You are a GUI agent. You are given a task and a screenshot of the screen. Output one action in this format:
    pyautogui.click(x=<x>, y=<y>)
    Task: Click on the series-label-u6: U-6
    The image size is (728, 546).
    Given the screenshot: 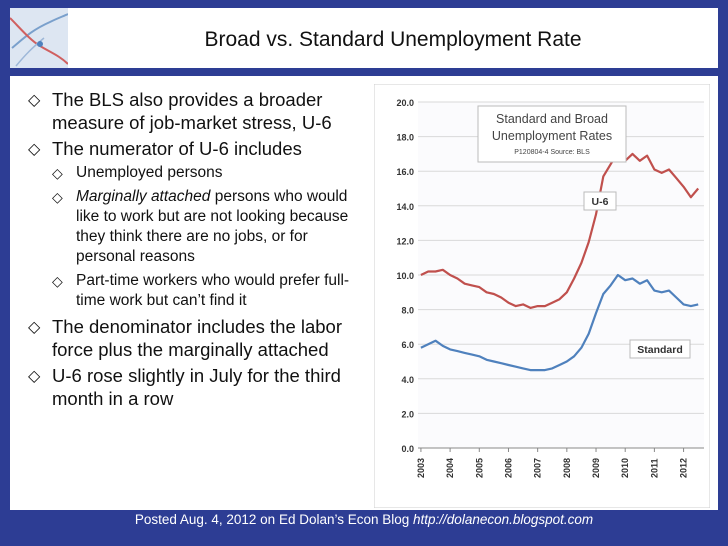 What is the action you would take?
    pyautogui.click(x=600, y=202)
    